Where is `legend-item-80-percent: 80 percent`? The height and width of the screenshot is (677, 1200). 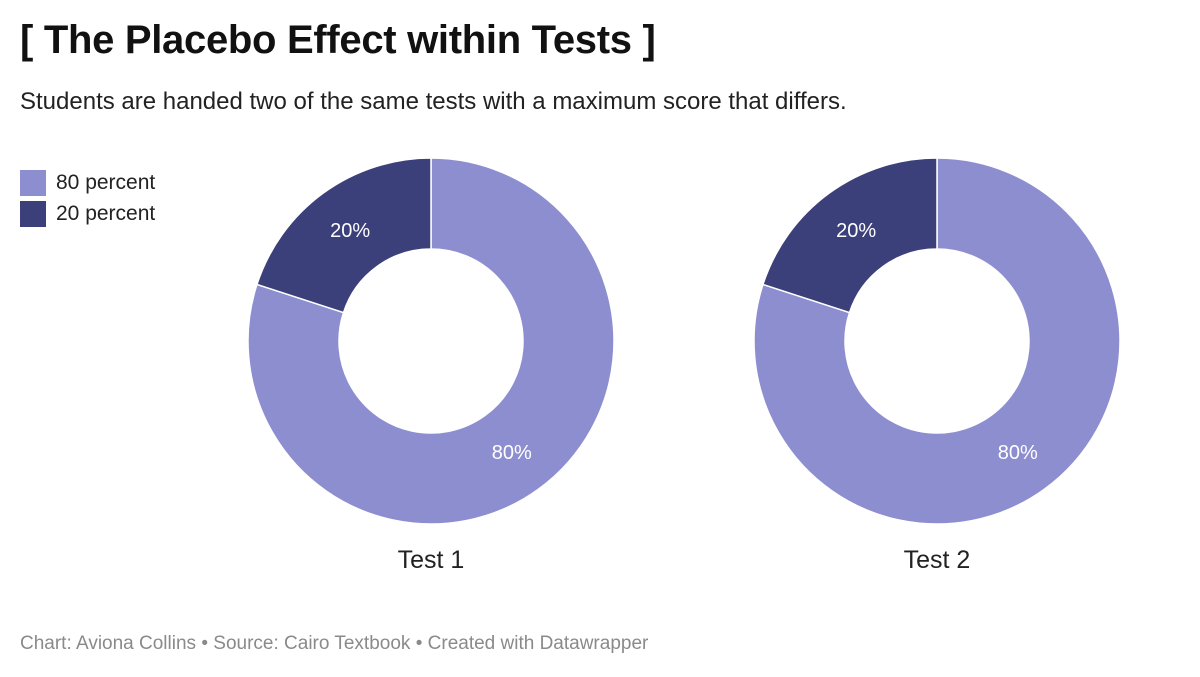
legend-item-80-percent: 80 percent is located at coordinates (87, 182).